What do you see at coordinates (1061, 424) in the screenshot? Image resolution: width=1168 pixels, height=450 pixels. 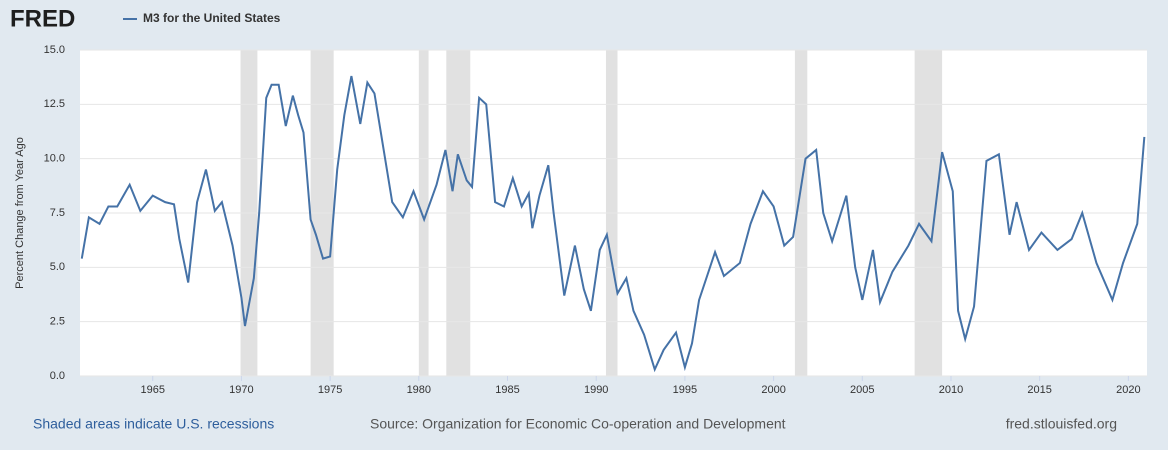 I see `site: fred.stlouisfed.org` at bounding box center [1061, 424].